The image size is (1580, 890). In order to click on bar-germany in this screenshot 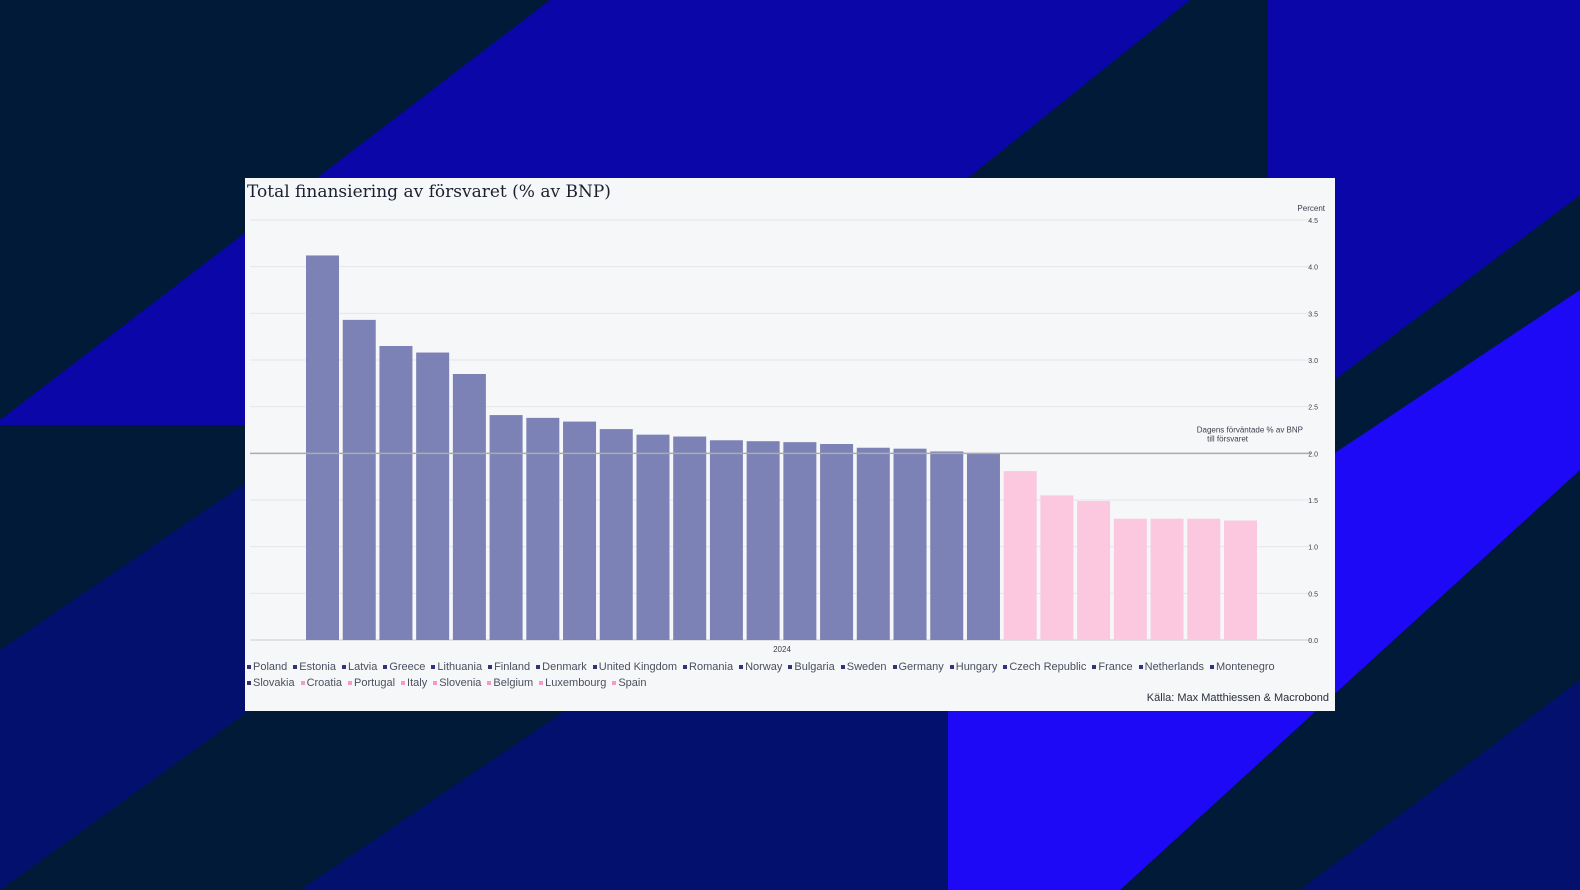, I will do `click(763, 540)`.